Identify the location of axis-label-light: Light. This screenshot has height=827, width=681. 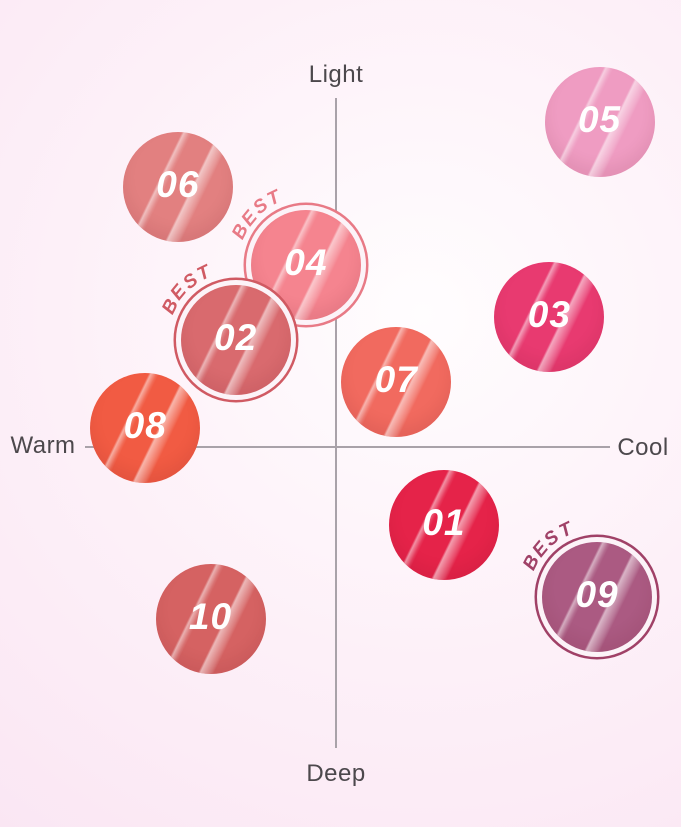
(336, 74).